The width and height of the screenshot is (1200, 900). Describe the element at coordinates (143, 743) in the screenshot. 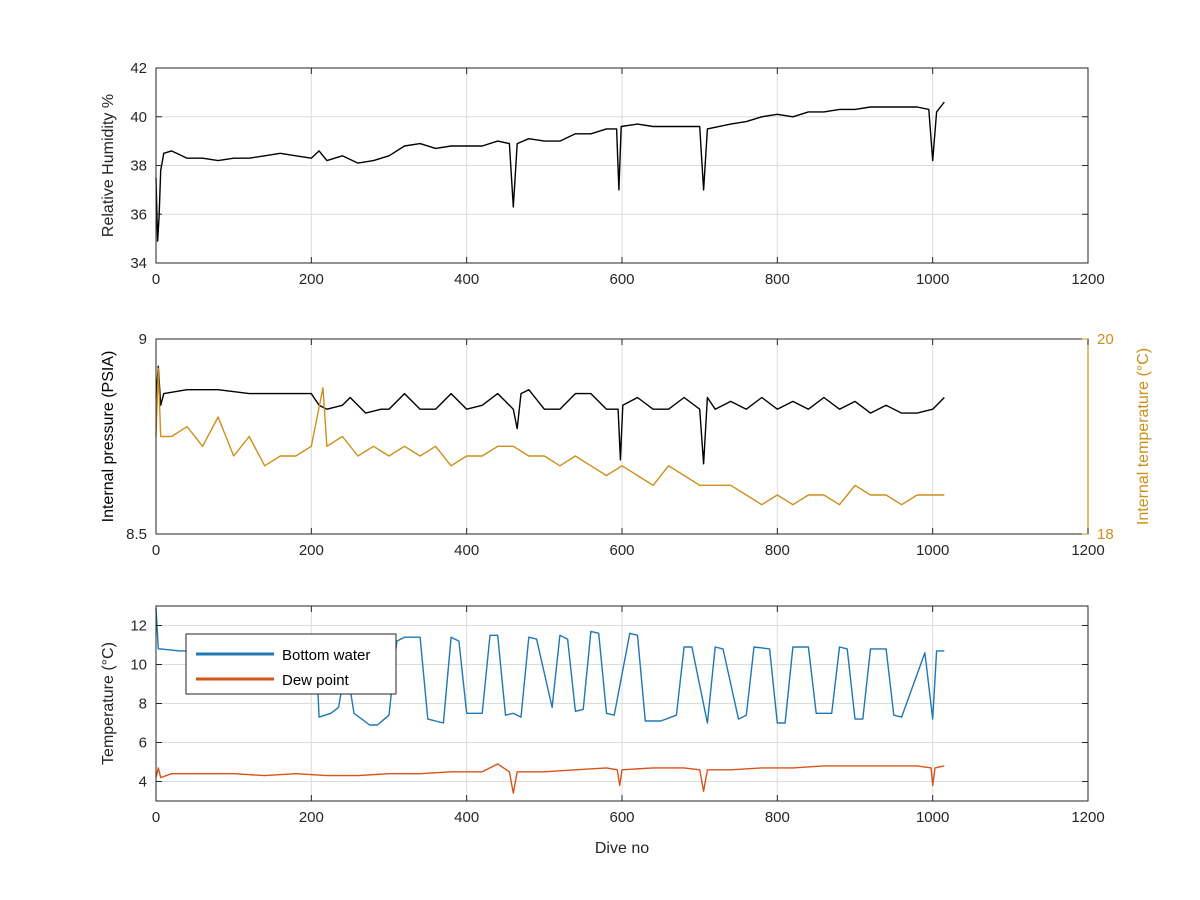

I see `y-tick-label: 6` at that location.